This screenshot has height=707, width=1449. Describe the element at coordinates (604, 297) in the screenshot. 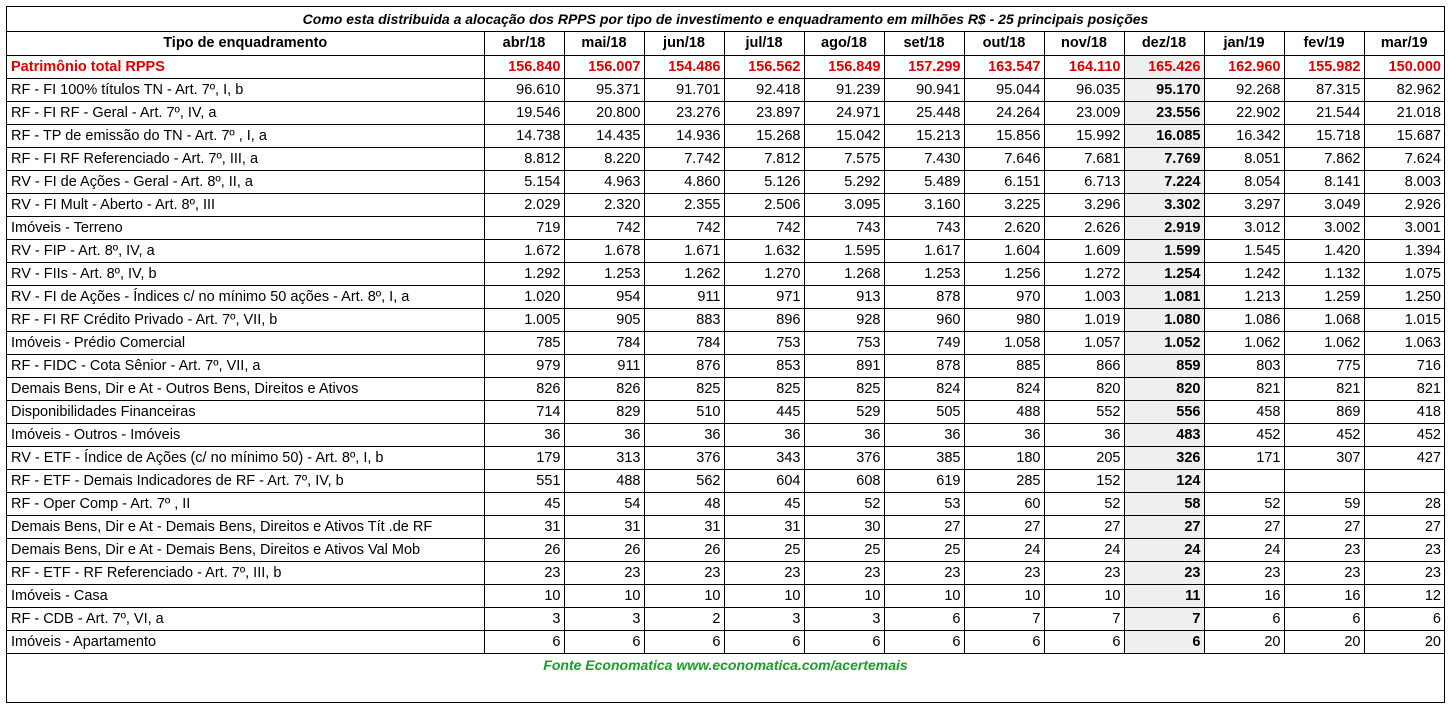

I see `value-cell: 954` at that location.